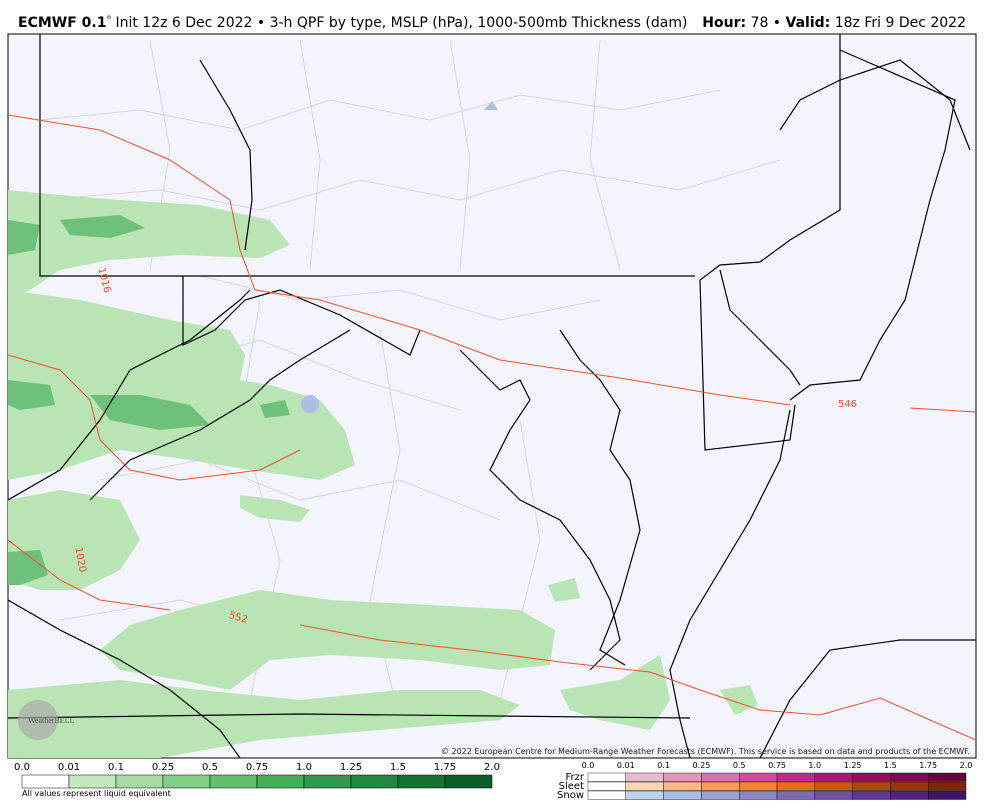  I want to click on valid-value: 18z Fri 9 Dec 2022, so click(900, 23).